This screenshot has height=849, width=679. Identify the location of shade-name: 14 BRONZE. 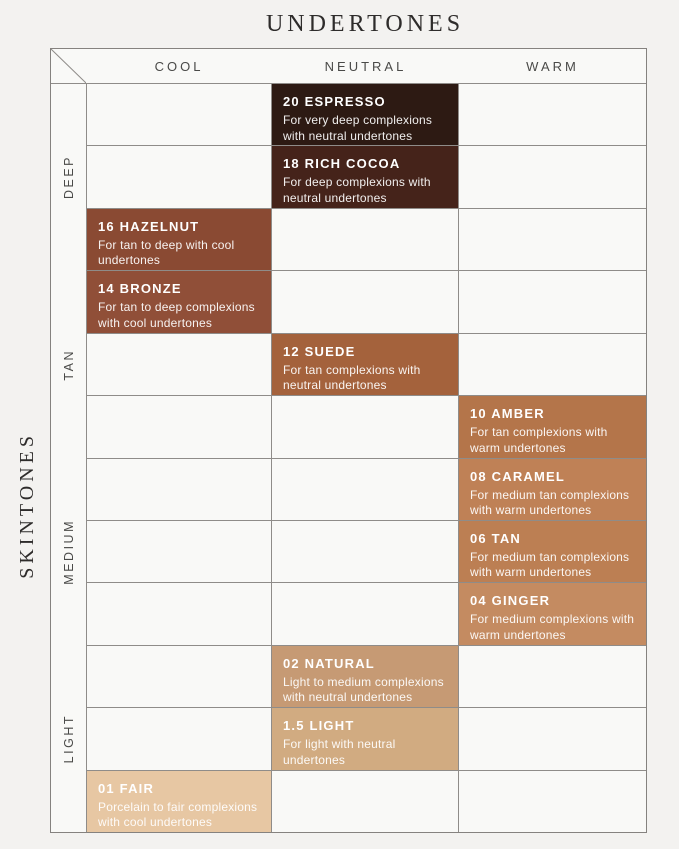
(140, 289).